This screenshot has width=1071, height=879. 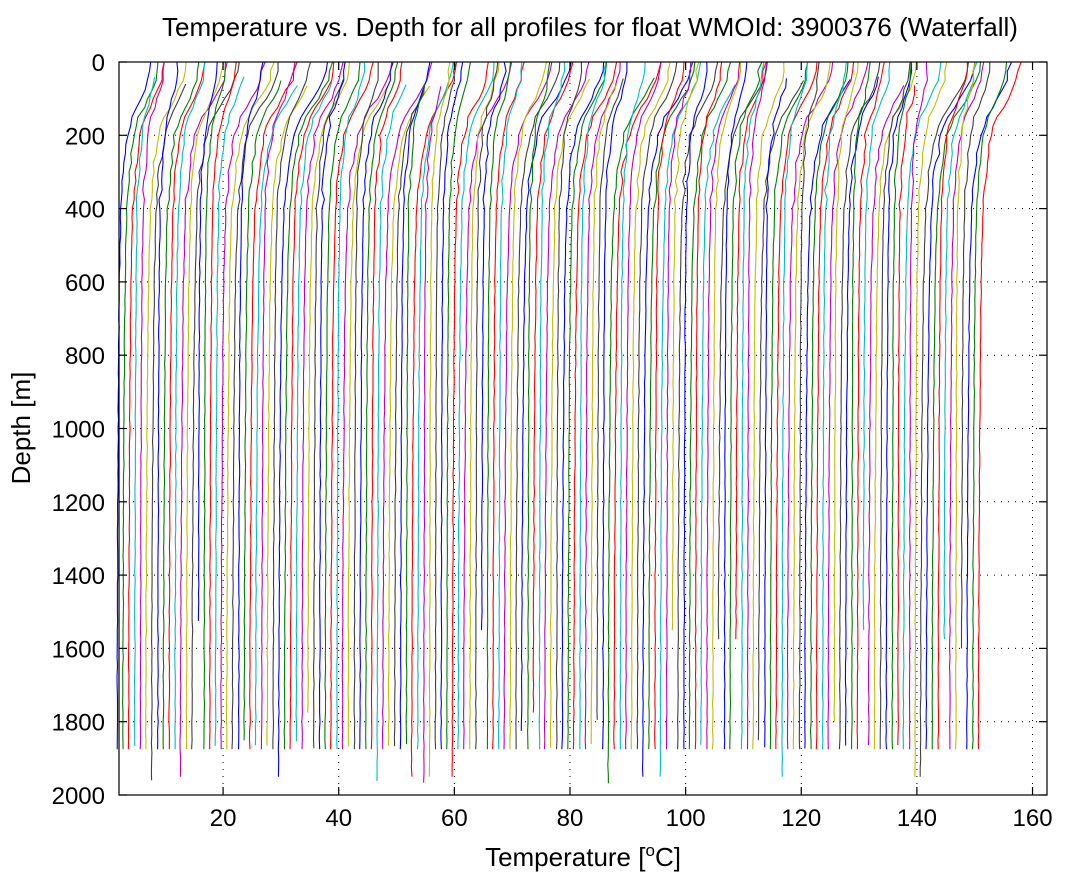 What do you see at coordinates (85, 356) in the screenshot?
I see `y-tick-label: 800` at bounding box center [85, 356].